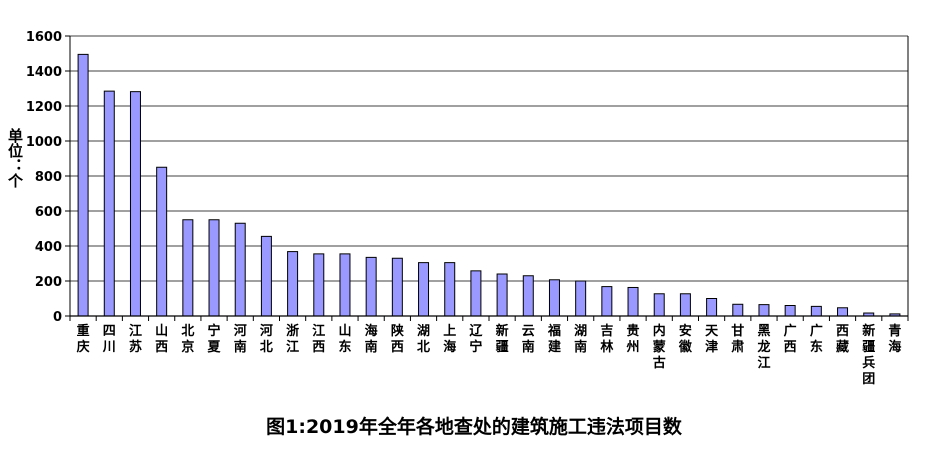 Image resolution: width=948 pixels, height=474 pixels. I want to click on category-label: 江西, so click(318, 339).